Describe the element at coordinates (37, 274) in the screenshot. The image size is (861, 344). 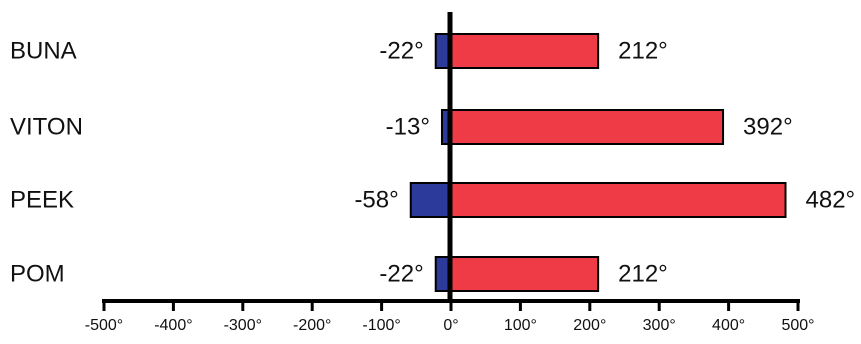
I see `category-label-pom: POM` at that location.